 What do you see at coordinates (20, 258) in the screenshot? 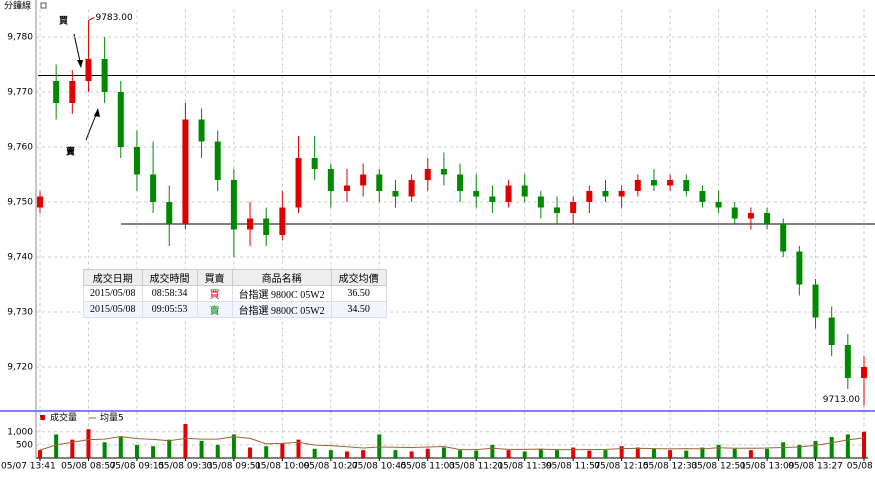
I see `y-tick-label: 9,740` at bounding box center [20, 258].